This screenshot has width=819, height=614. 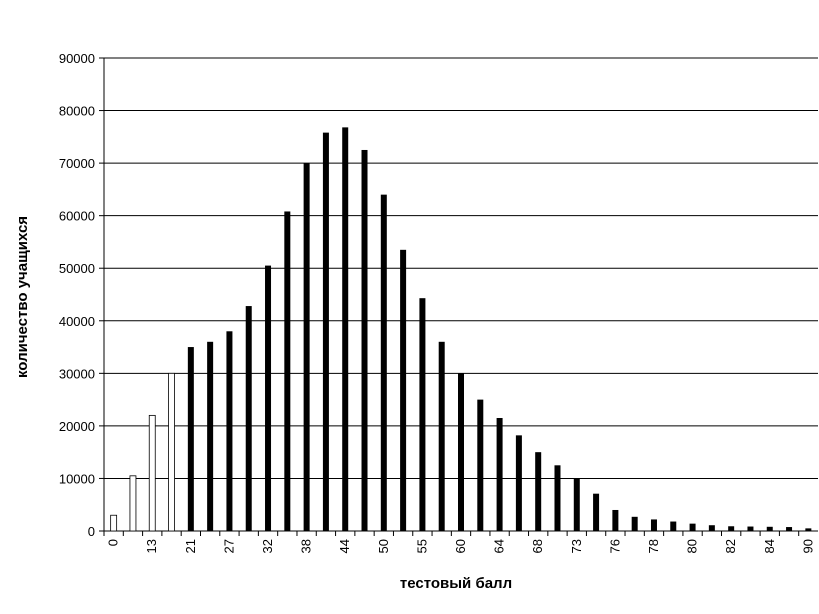 What do you see at coordinates (344, 546) in the screenshot?
I see `x-tick-label: 44` at bounding box center [344, 546].